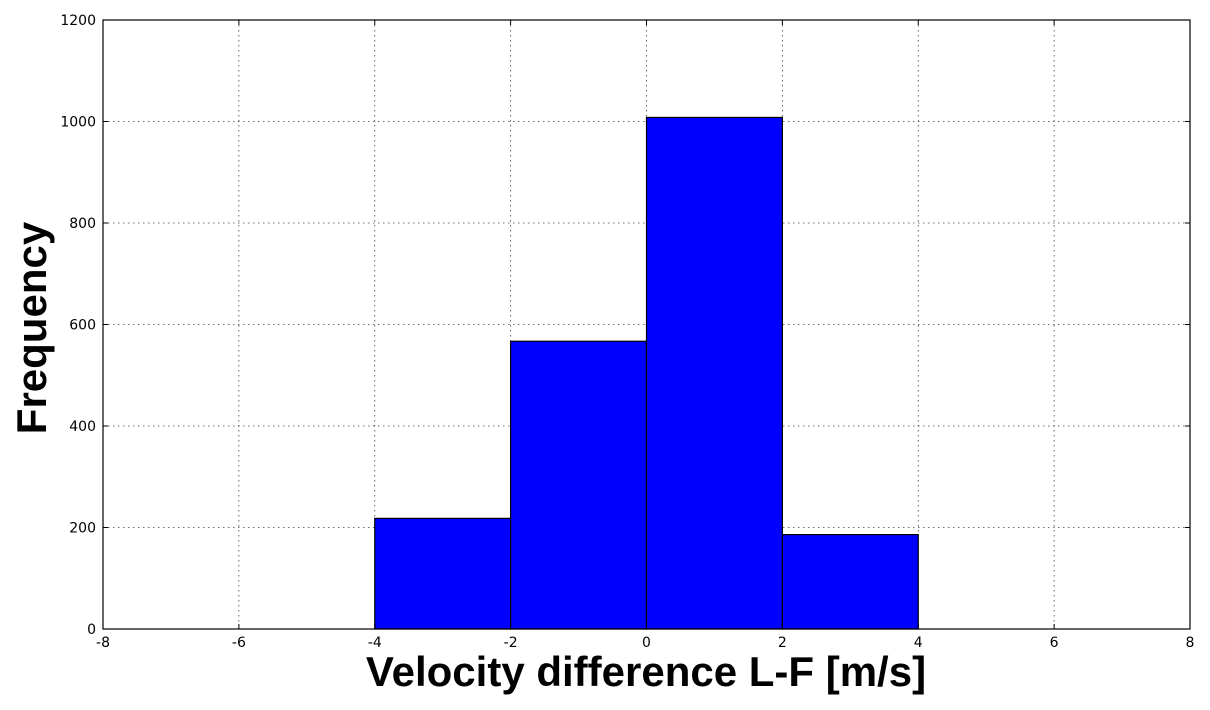  What do you see at coordinates (103, 643) in the screenshot?
I see `x-tick-label: -8` at bounding box center [103, 643].